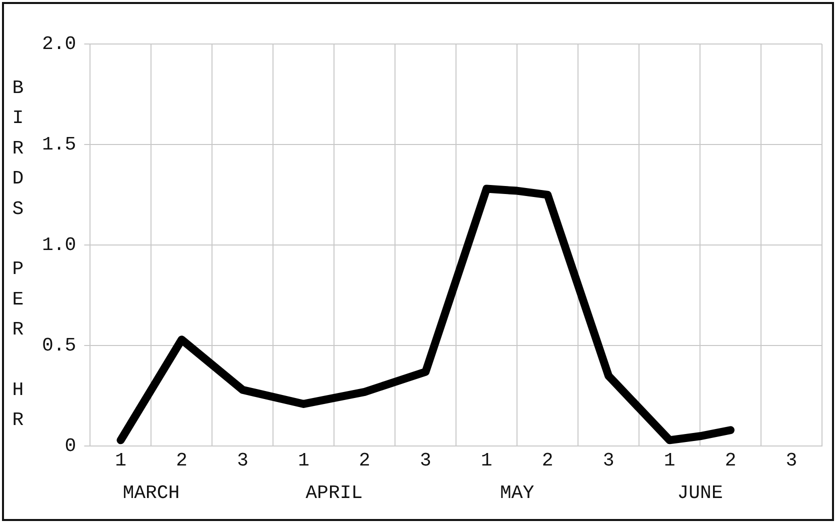 This screenshot has height=523, width=836. I want to click on text: APRIL, so click(334, 493).